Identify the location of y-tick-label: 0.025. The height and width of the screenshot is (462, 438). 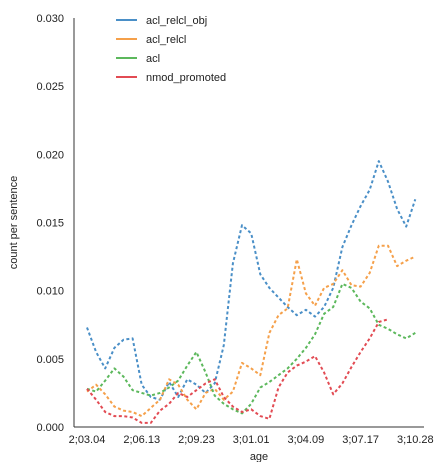
(50, 87).